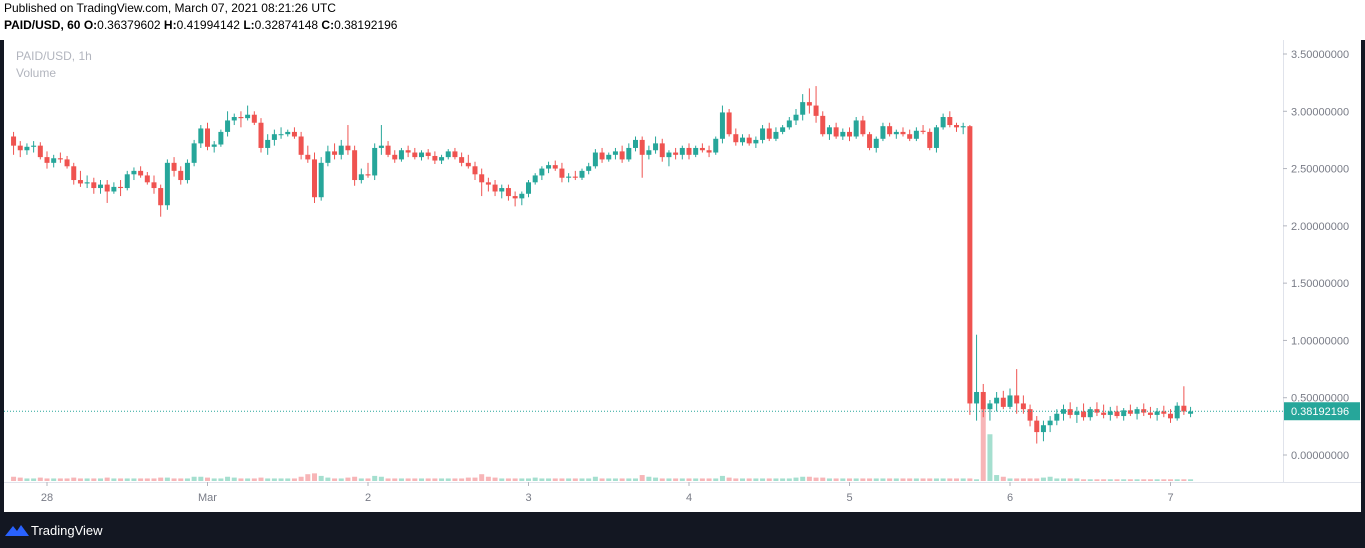 This screenshot has height=548, width=1365. Describe the element at coordinates (42, 25) in the screenshot. I see `symbol-interval: PAID/USD, 60` at that location.